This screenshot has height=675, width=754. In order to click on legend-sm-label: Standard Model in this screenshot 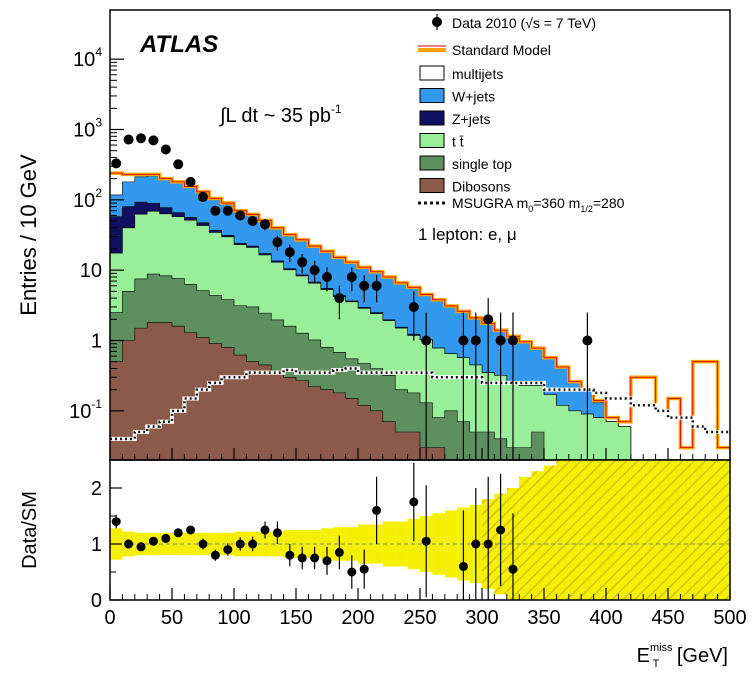, I will do `click(501, 50)`.